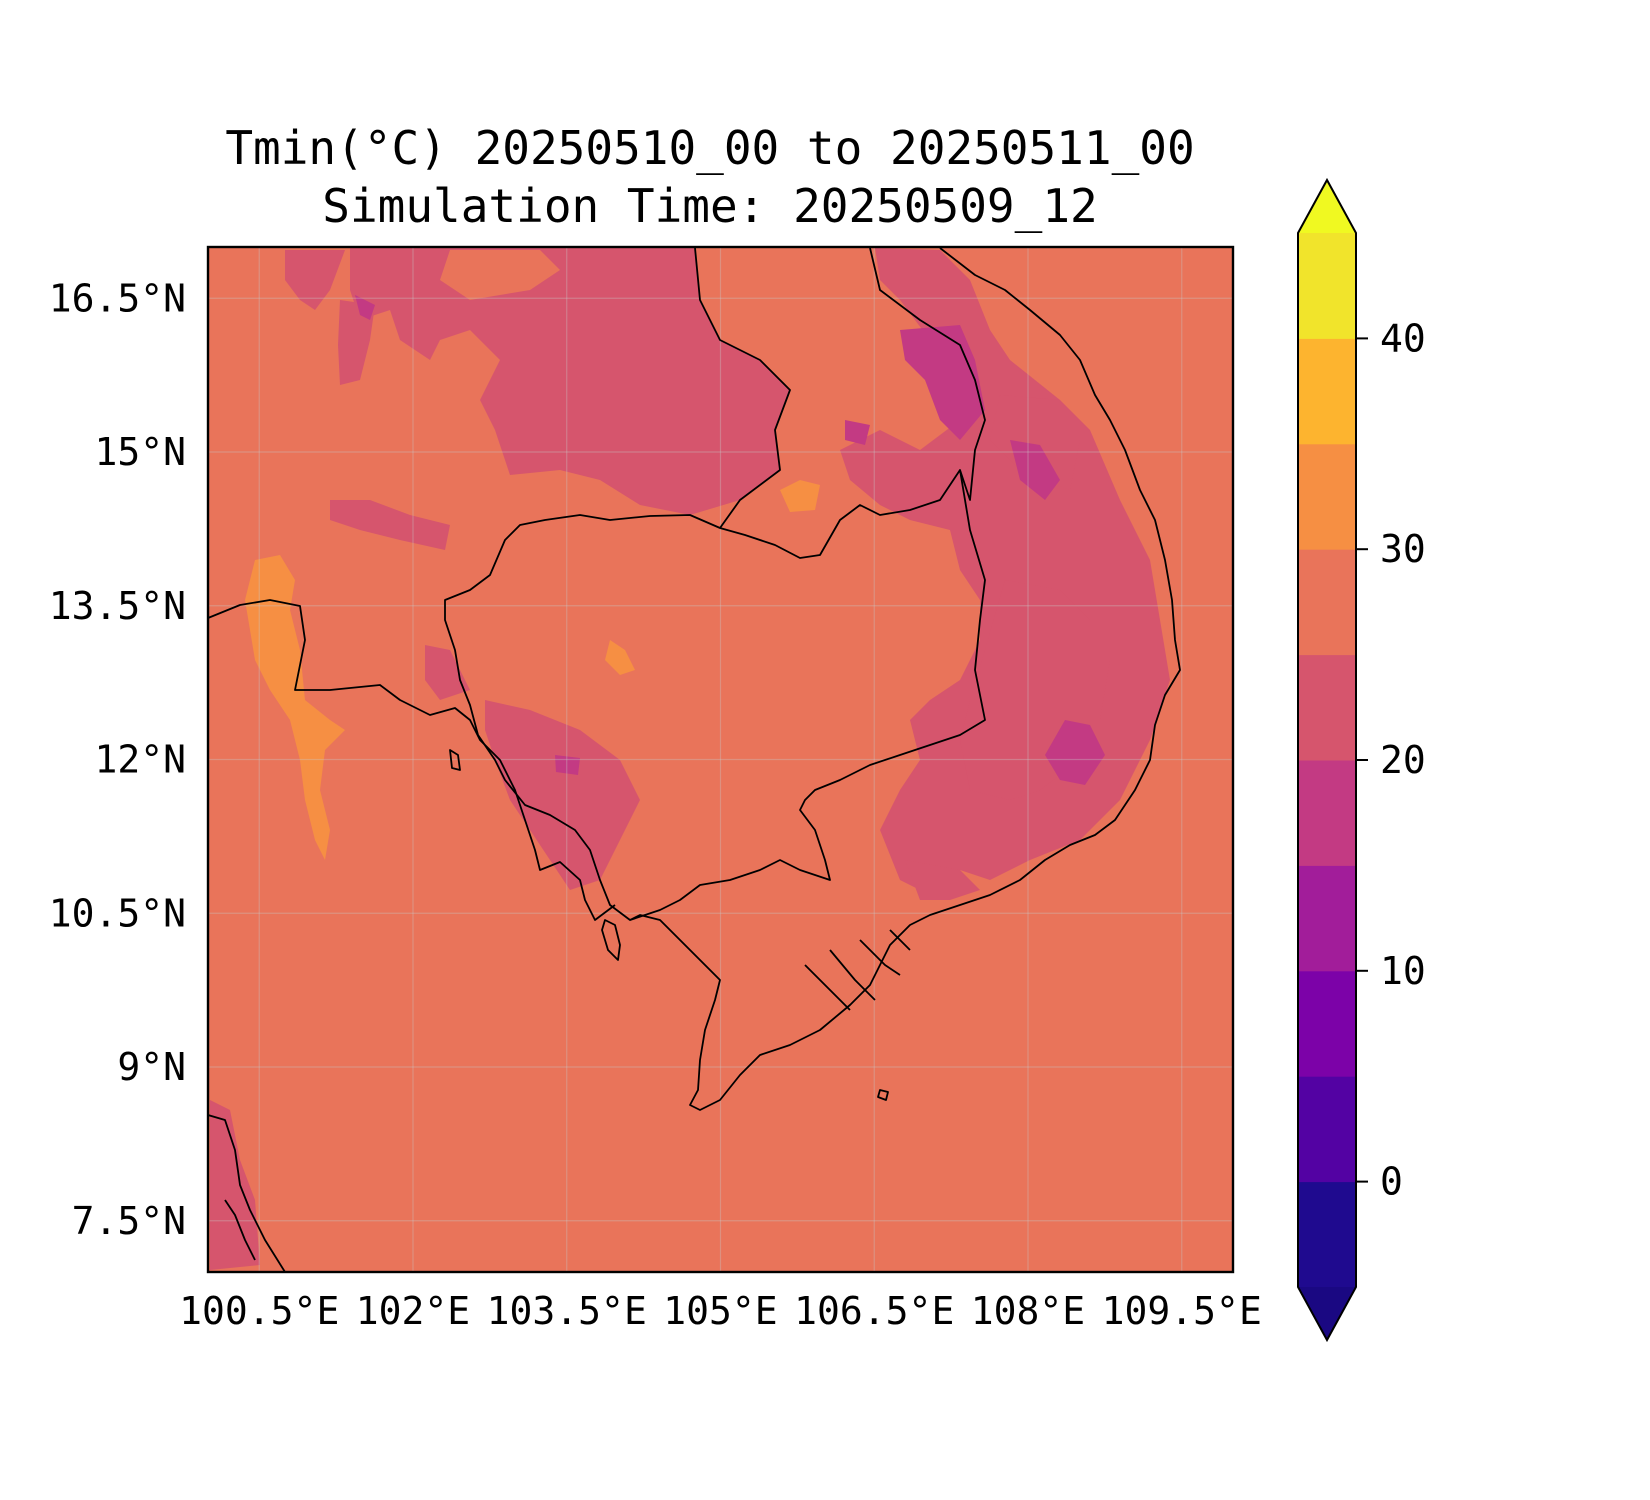  I want to click on laos-border-north, so click(927, 374).